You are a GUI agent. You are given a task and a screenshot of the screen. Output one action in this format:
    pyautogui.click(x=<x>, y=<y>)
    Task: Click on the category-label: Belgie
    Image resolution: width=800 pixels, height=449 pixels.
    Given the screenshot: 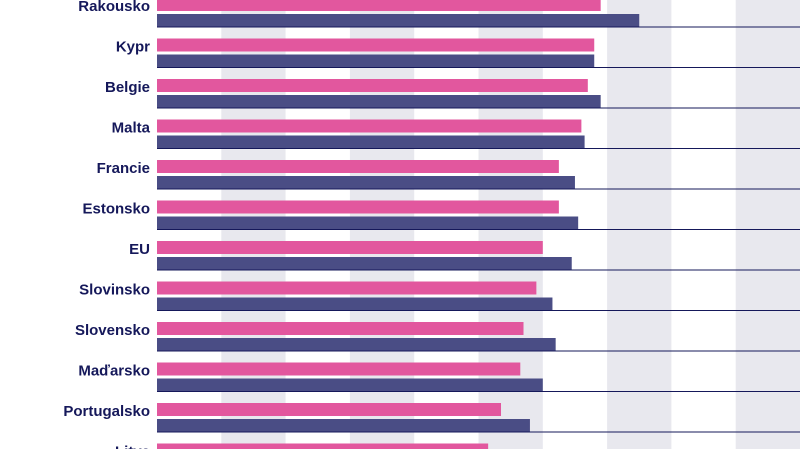 What is the action you would take?
    pyautogui.click(x=127, y=87)
    